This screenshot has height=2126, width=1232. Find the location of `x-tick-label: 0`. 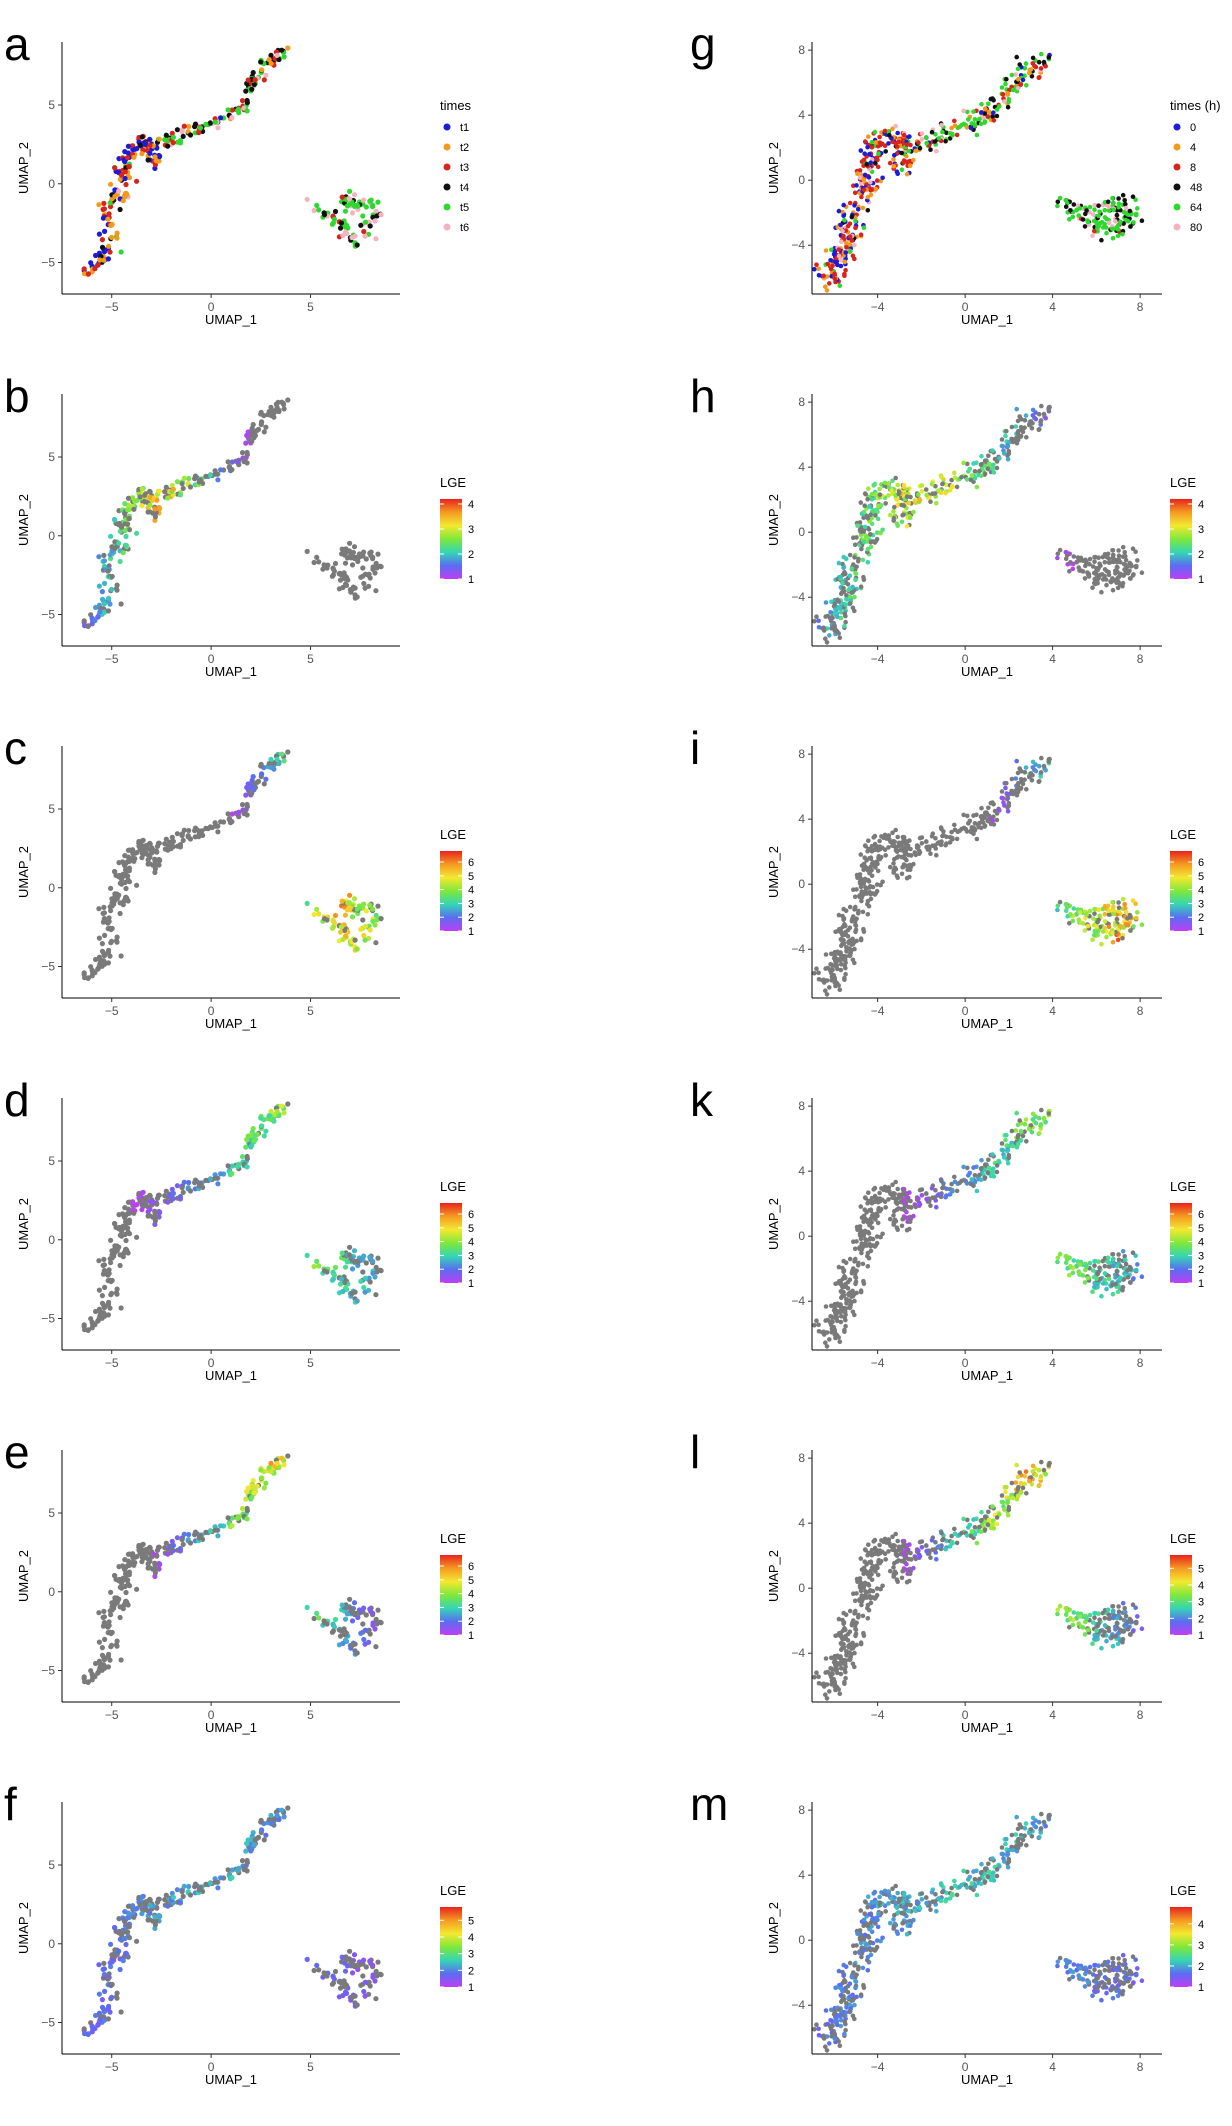

x-tick-label: 0 is located at coordinates (211, 1011).